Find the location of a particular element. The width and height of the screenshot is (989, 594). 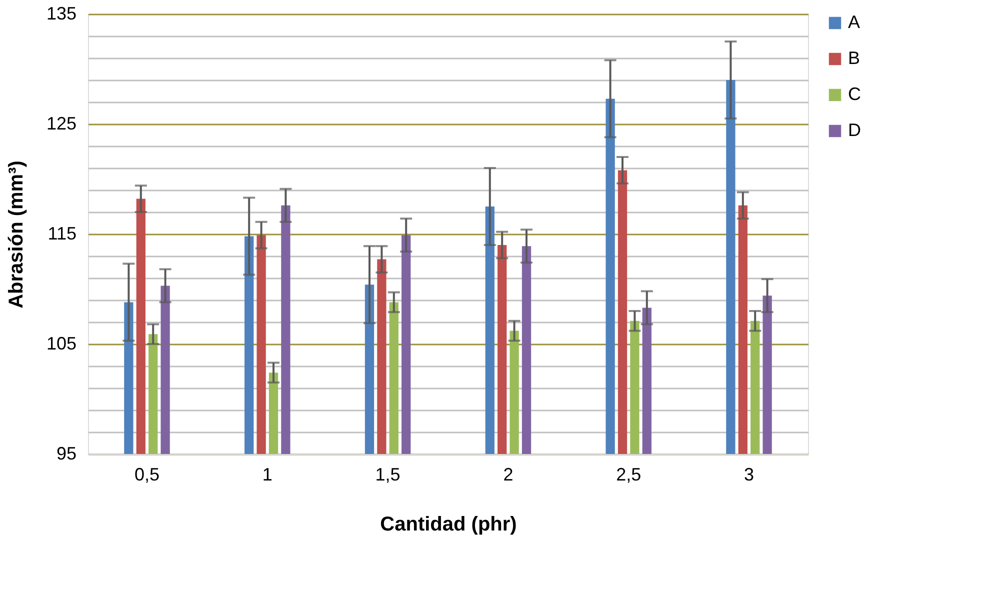

x-tick-label: 3 is located at coordinates (749, 474).